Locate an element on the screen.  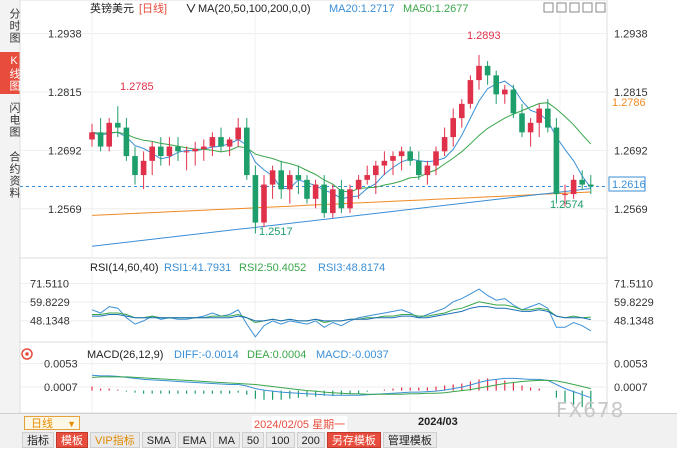
rsi-setting: RSI(14,60,40) is located at coordinates (124, 268).